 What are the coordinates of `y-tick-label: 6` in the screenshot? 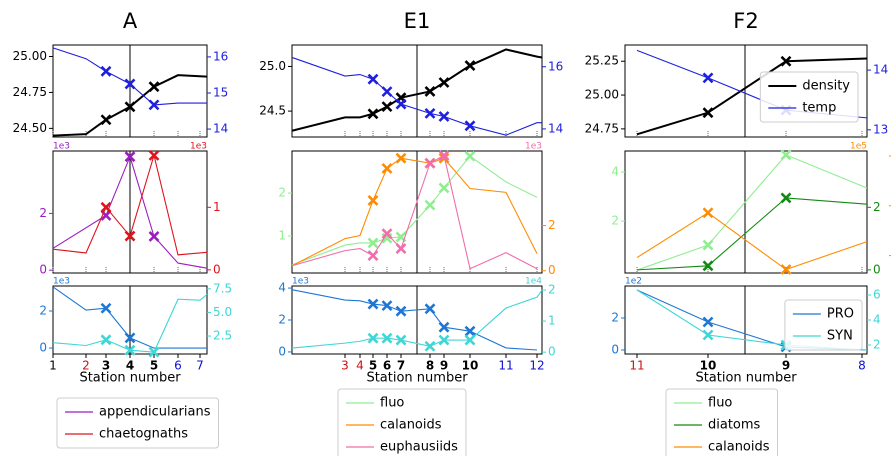 It's located at (877, 295).